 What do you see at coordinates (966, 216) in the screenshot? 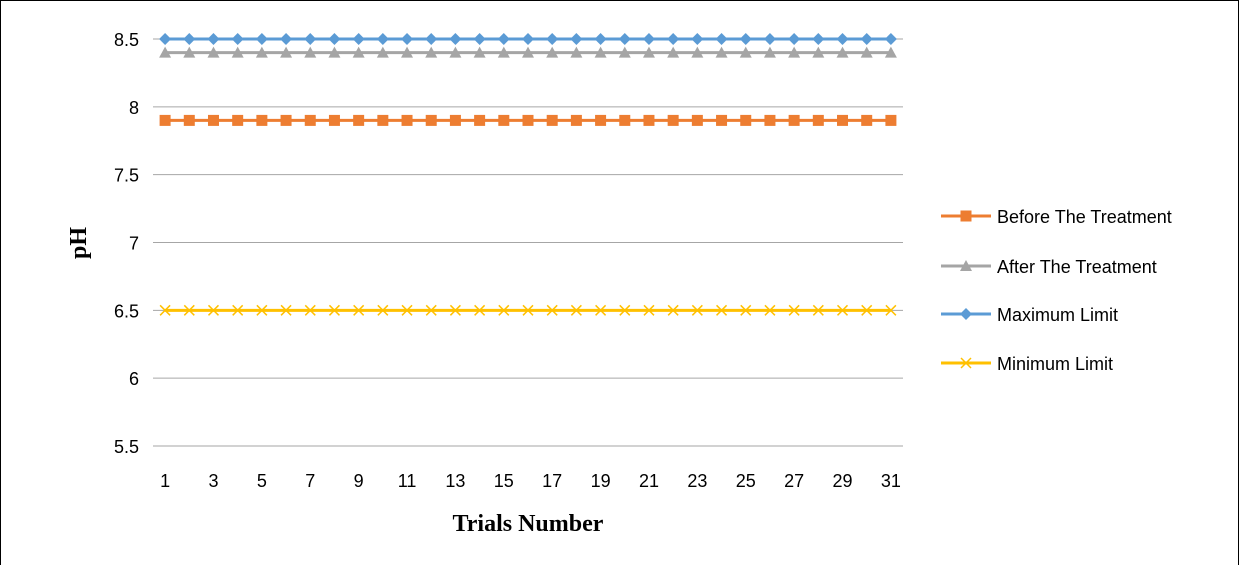
I see `legend-marker` at bounding box center [966, 216].